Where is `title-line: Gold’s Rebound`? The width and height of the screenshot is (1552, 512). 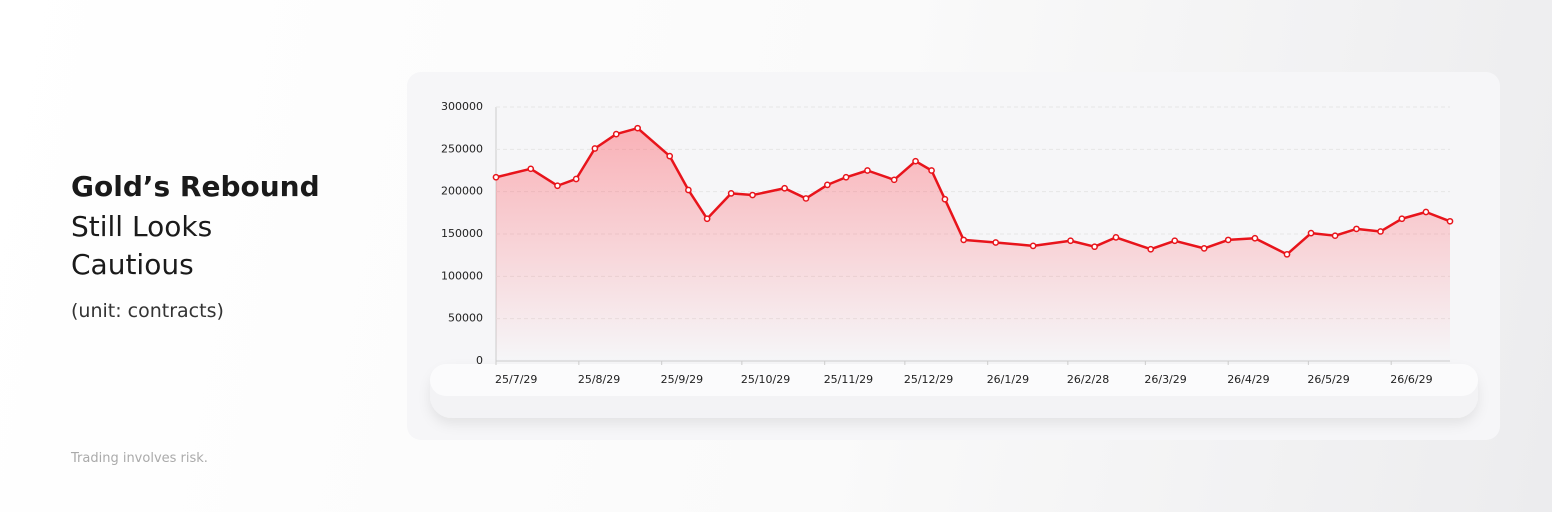
title-line: Gold’s Rebound is located at coordinates (195, 186).